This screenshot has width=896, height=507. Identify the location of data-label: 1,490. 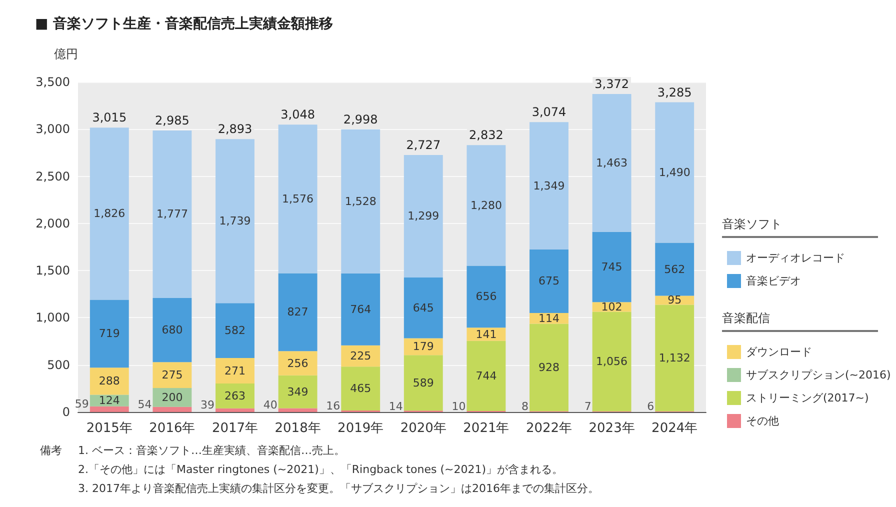
(674, 173).